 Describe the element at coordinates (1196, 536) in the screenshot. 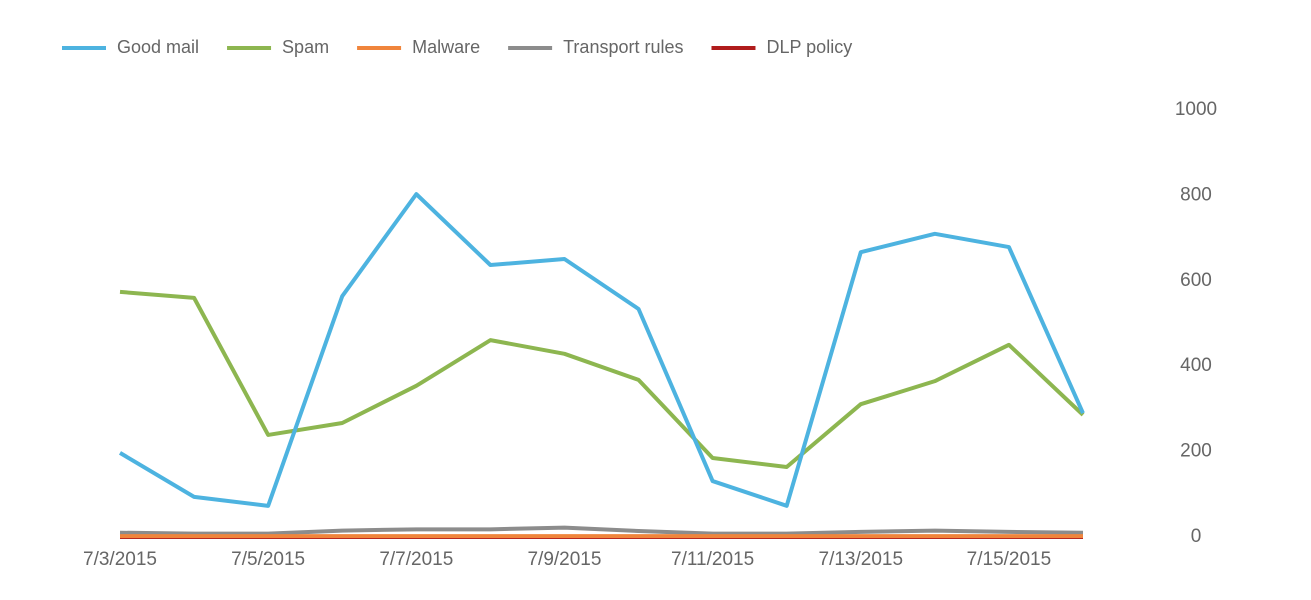

I see `y-tick-label: 0` at that location.